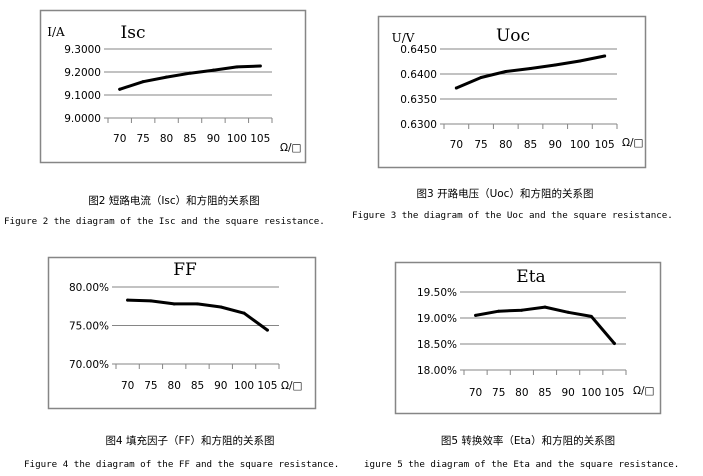 The height and width of the screenshot is (476, 703). What do you see at coordinates (82, 73) in the screenshot?
I see `y-tick-label: 9.2000` at bounding box center [82, 73].